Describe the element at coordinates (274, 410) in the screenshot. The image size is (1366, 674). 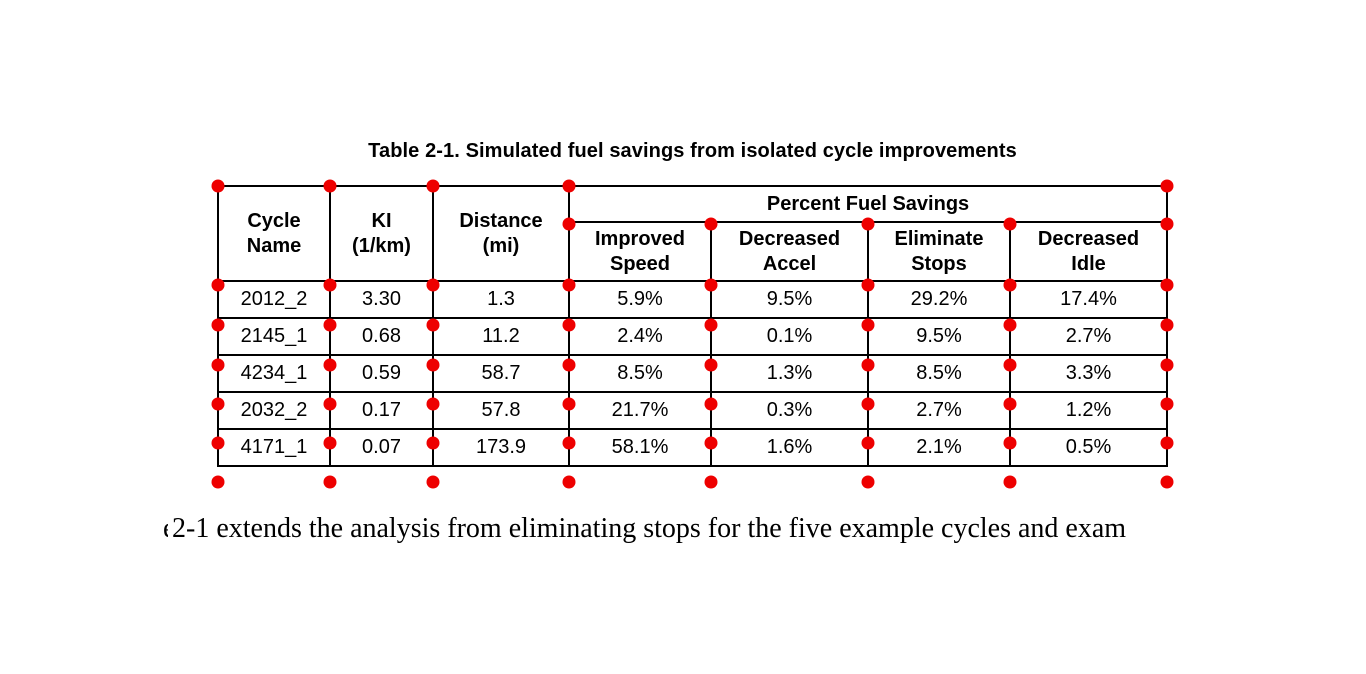
I see `cell-cycle: 2032_2` at that location.